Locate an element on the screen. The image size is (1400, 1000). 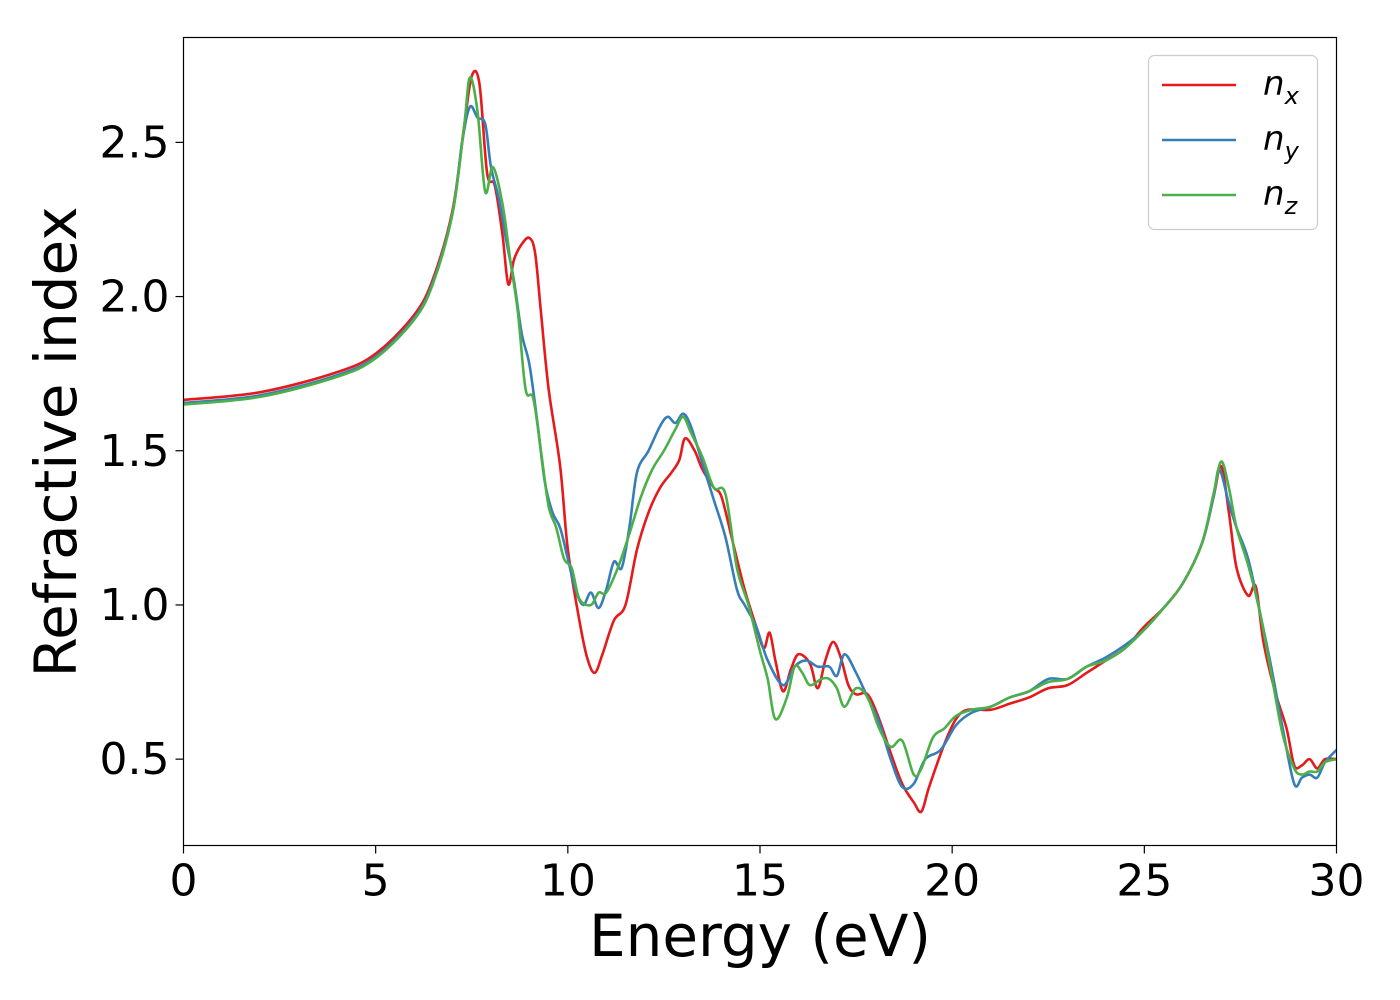
x-tick-label: 5 is located at coordinates (376, 881).